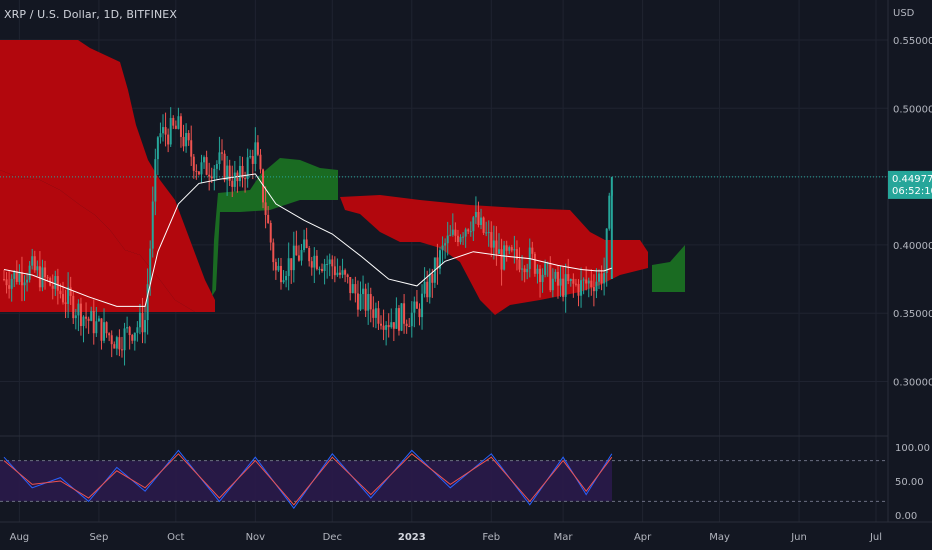  I want to click on time-axis: Aug Sep Oct Nov Dec 2023 Feb Mar Apr May Jun Jul, so click(446, 537).